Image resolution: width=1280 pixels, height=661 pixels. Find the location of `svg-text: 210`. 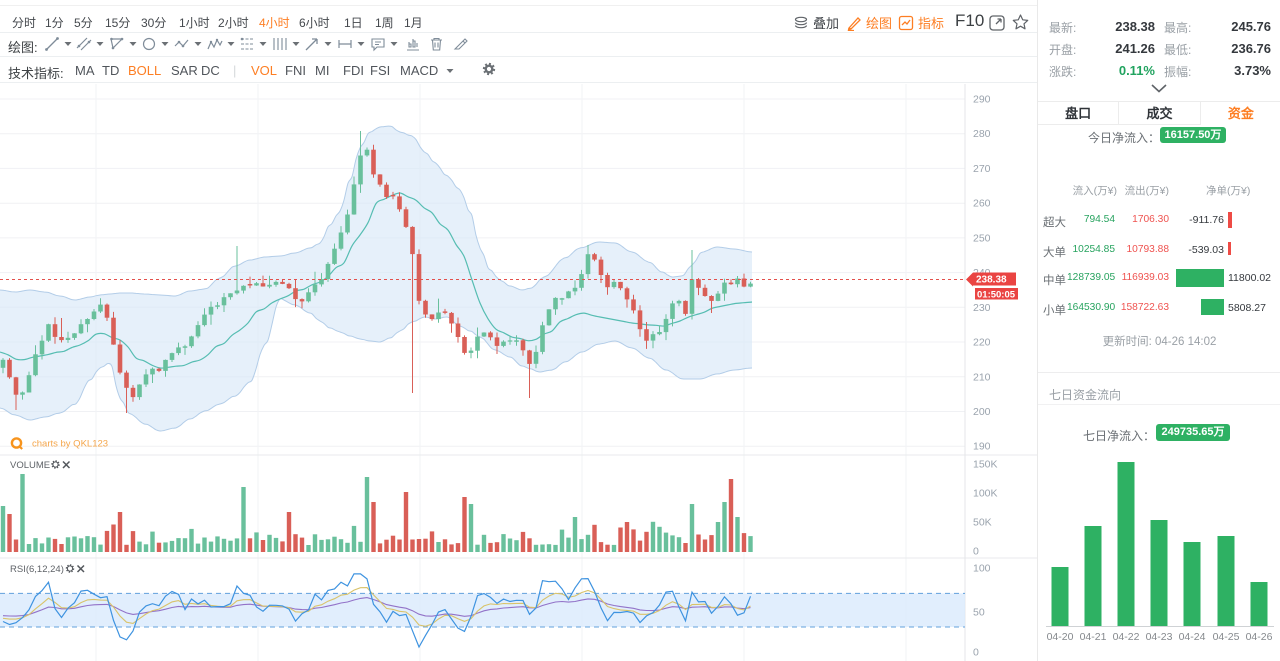

svg-text: 210 is located at coordinates (982, 377).